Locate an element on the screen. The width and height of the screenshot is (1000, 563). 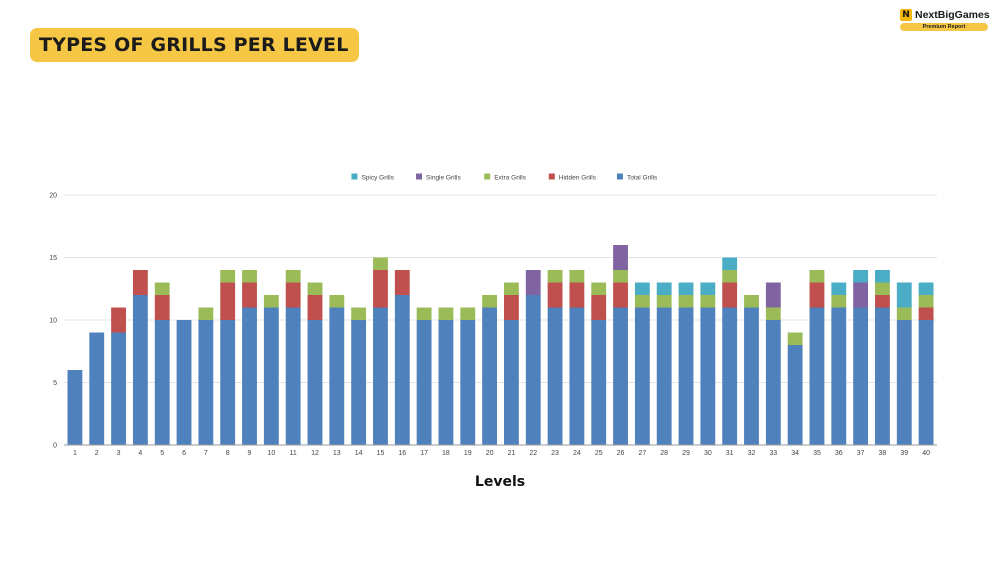
x-tick-label: 29 is located at coordinates (686, 453).